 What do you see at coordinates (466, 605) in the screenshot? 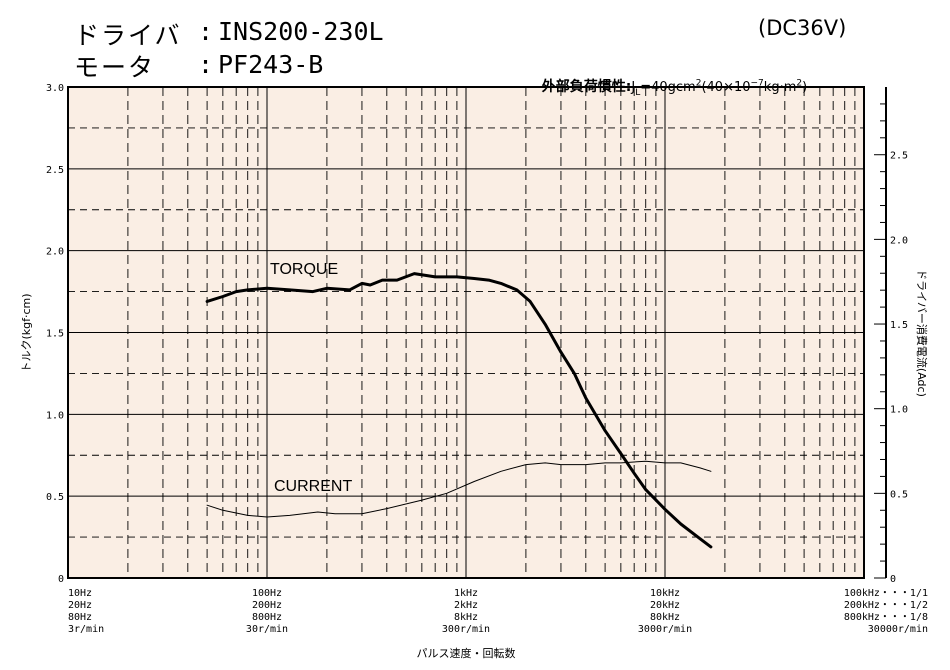
I see `x-tick-label: 2kHz` at bounding box center [466, 605].